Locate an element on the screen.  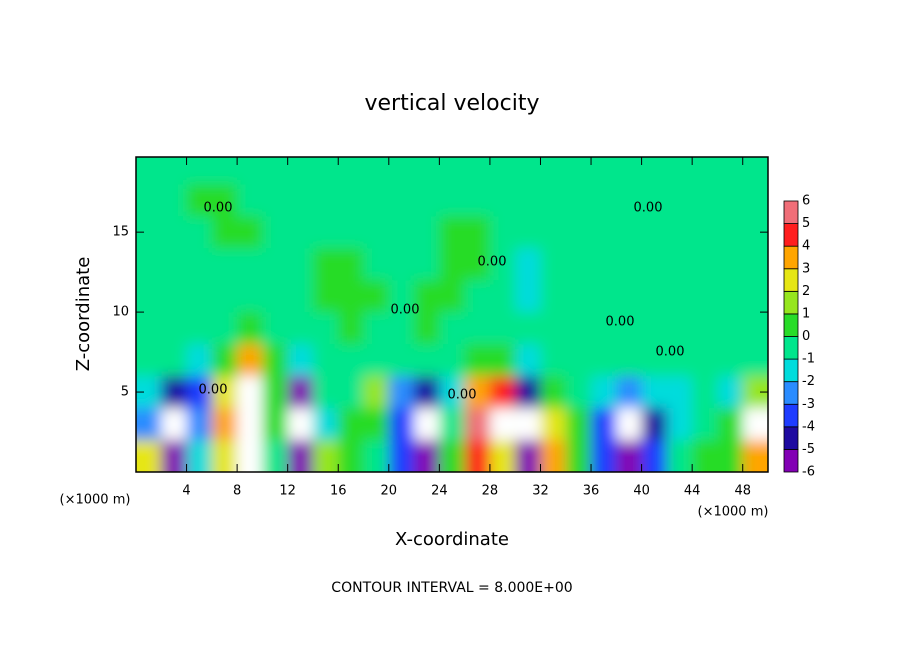
colorbar-label: -3 is located at coordinates (808, 404).